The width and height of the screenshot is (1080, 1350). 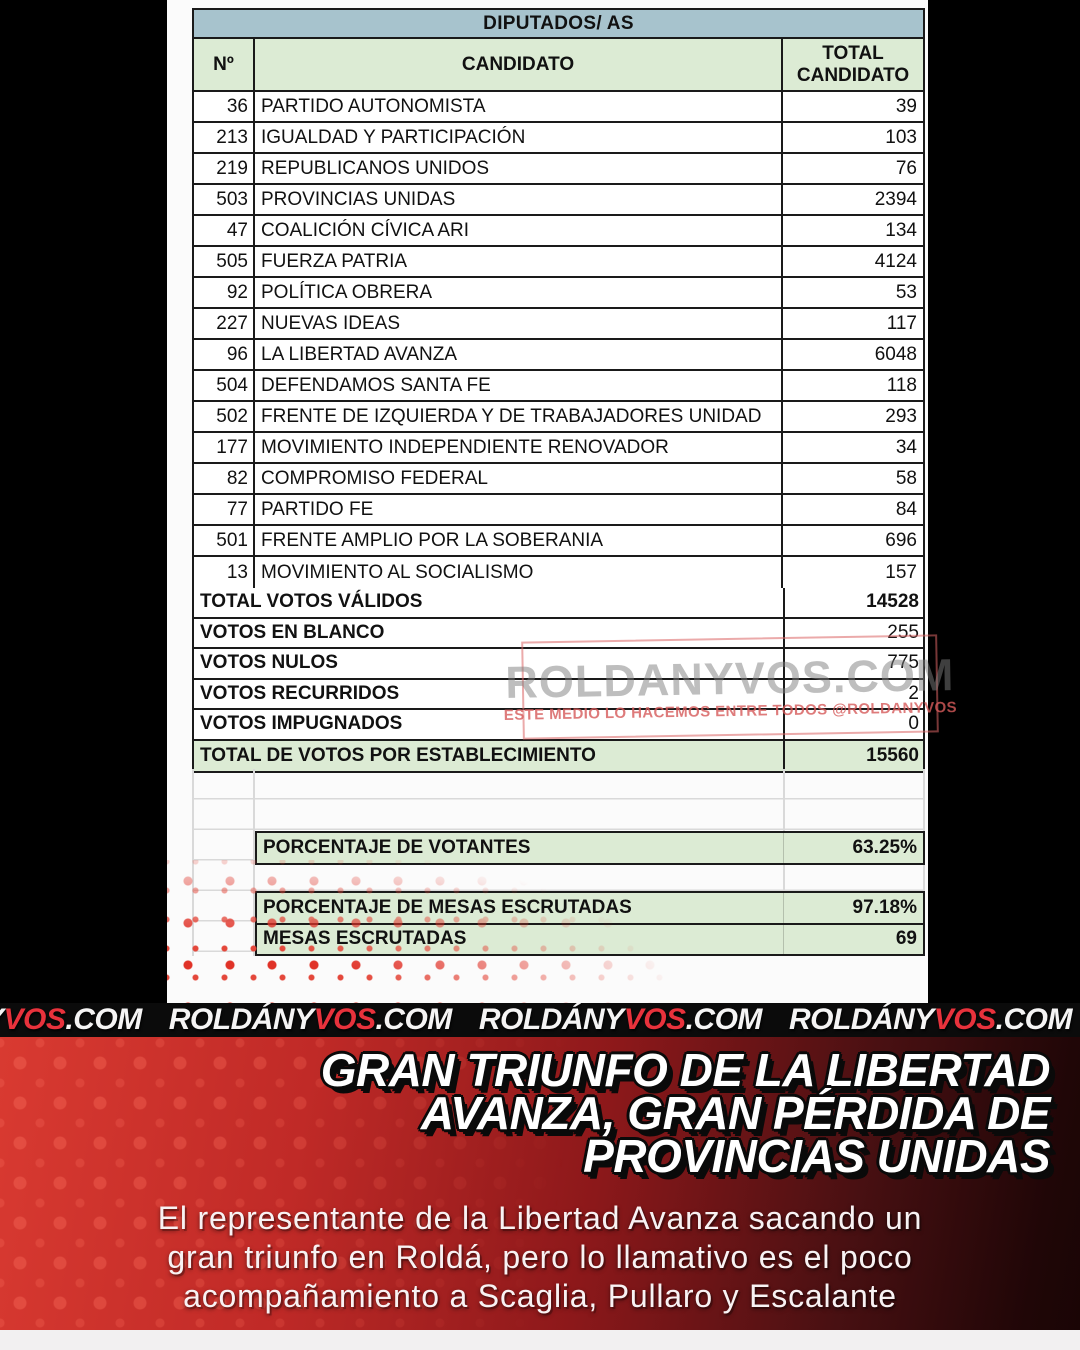 I want to click on cell-candidate: DEFENDAMOS SANTA FE, so click(x=519, y=385).